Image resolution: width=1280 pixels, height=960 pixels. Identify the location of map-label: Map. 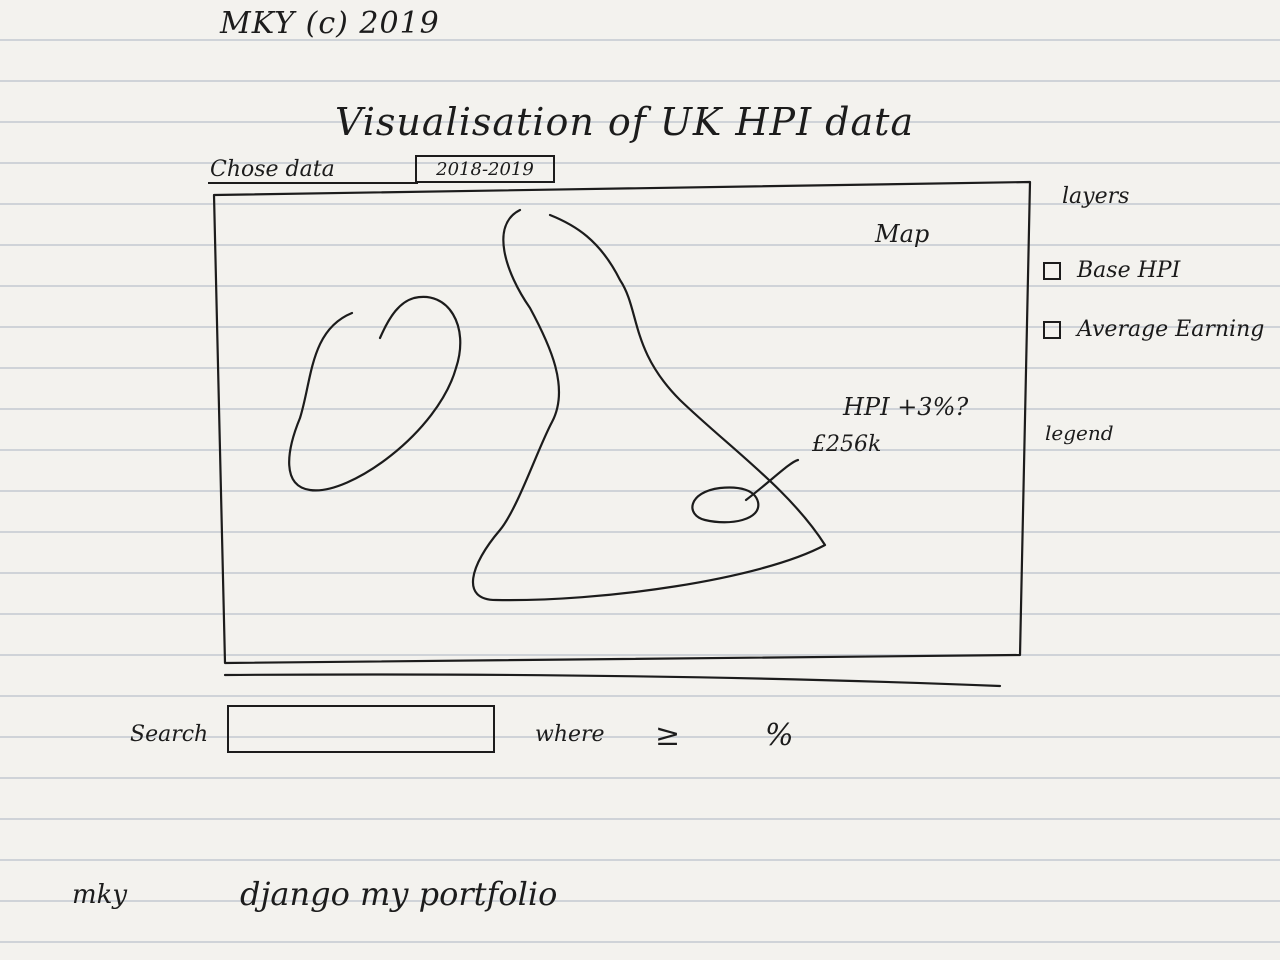
(902, 234).